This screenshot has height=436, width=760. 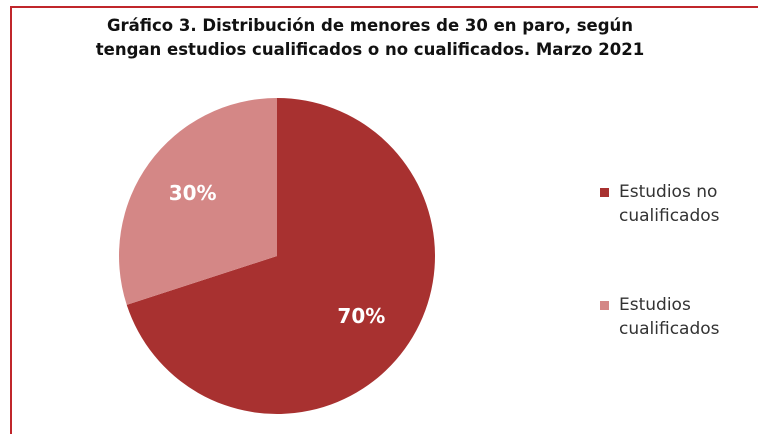 What do you see at coordinates (669, 204) in the screenshot?
I see `legend-label: Estudios no cualificados` at bounding box center [669, 204].